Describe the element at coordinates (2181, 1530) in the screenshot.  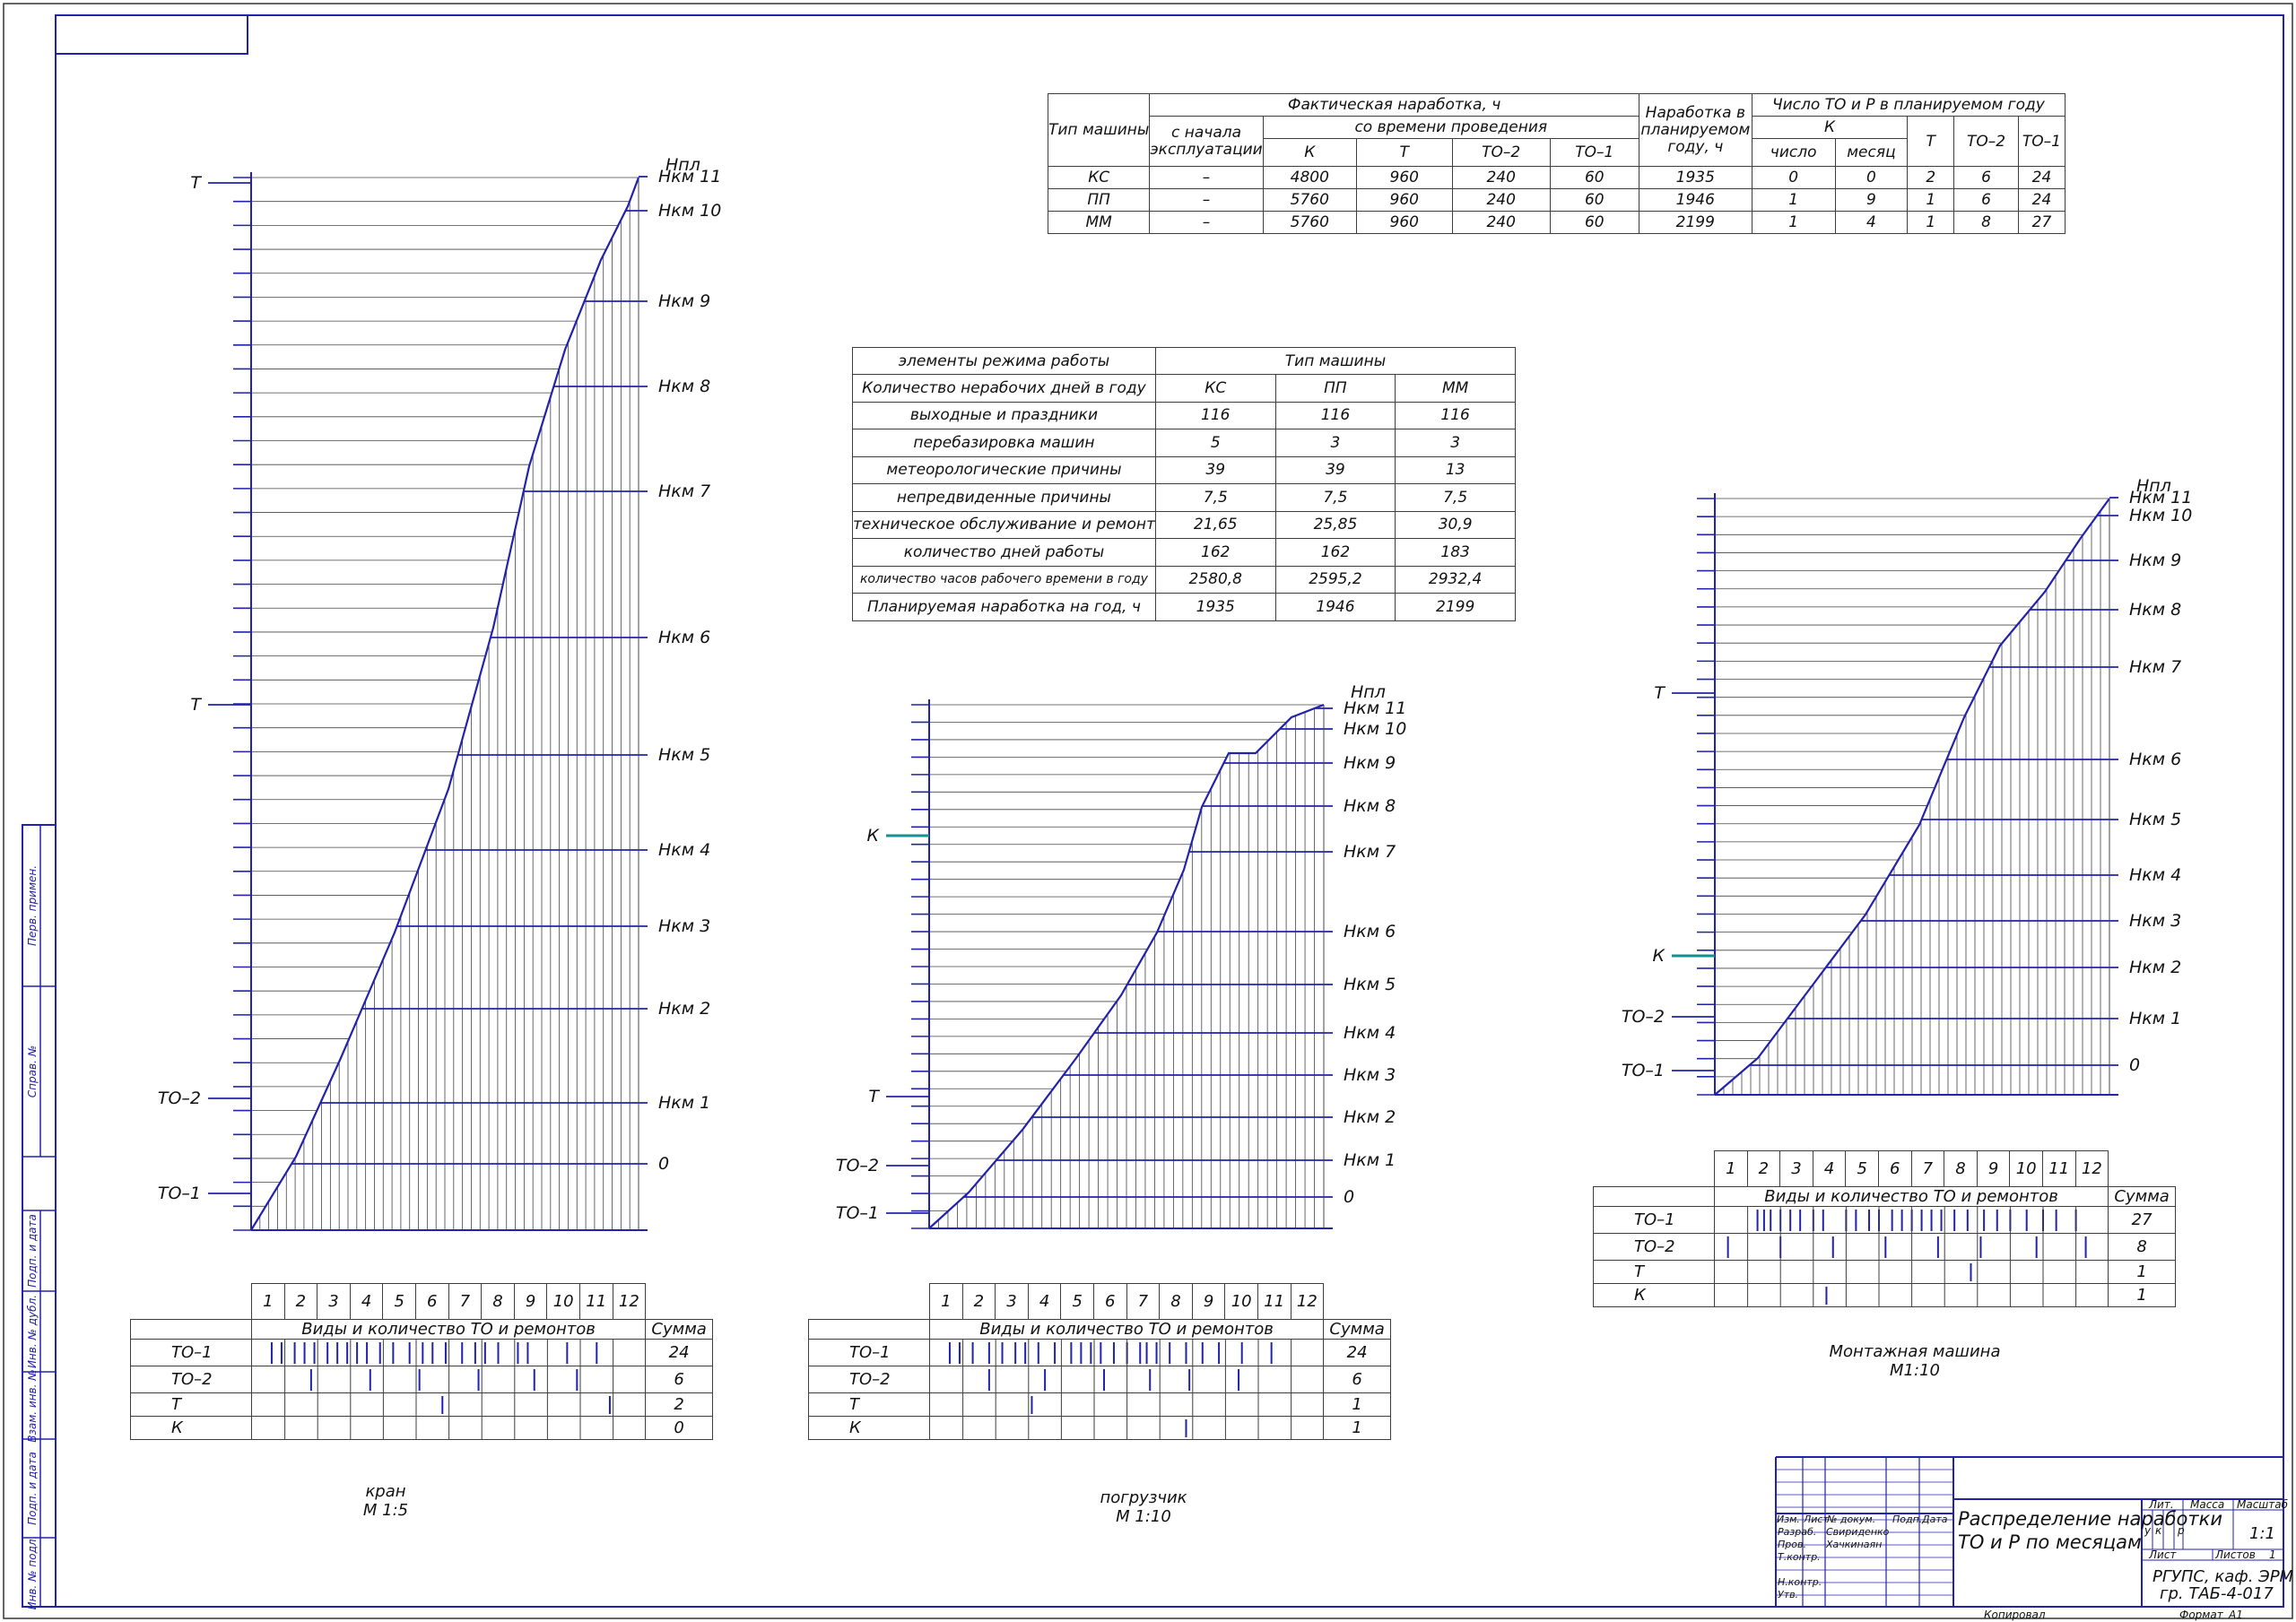
I see `letter-r: р` at that location.